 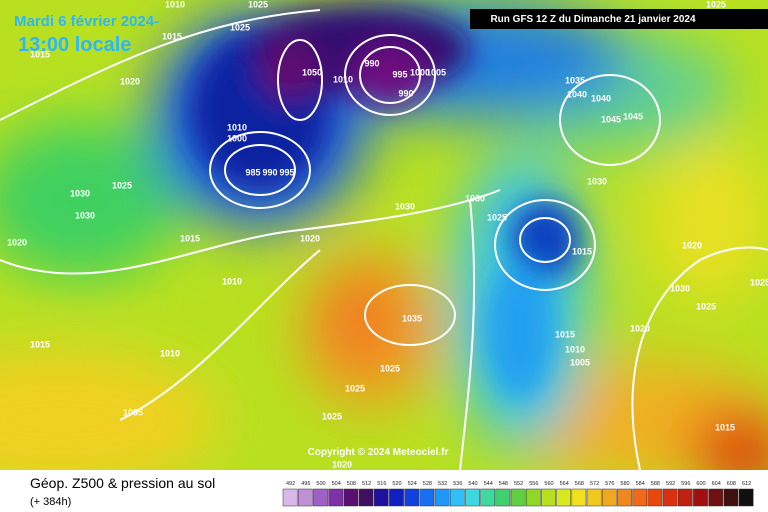 What do you see at coordinates (366, 484) in the screenshot?
I see `legend-label: 512` at bounding box center [366, 484].